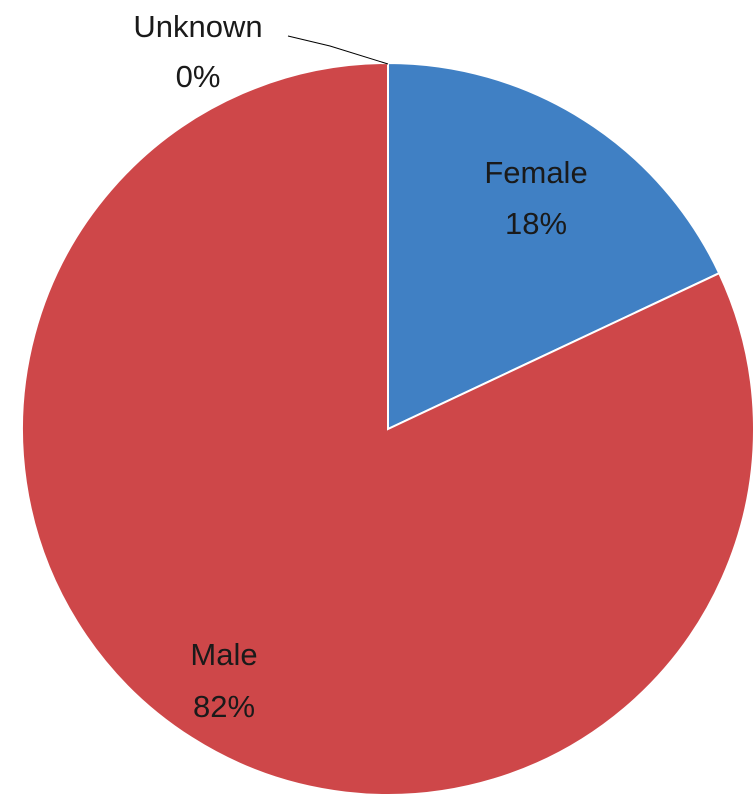  I want to click on male-label: Male, so click(223, 654).